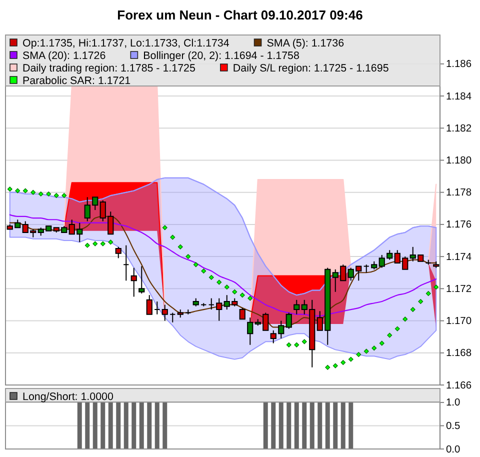 This screenshot has width=480, height=457. Describe the element at coordinates (459, 257) in the screenshot. I see `y-tick-label: 1.174` at that location.